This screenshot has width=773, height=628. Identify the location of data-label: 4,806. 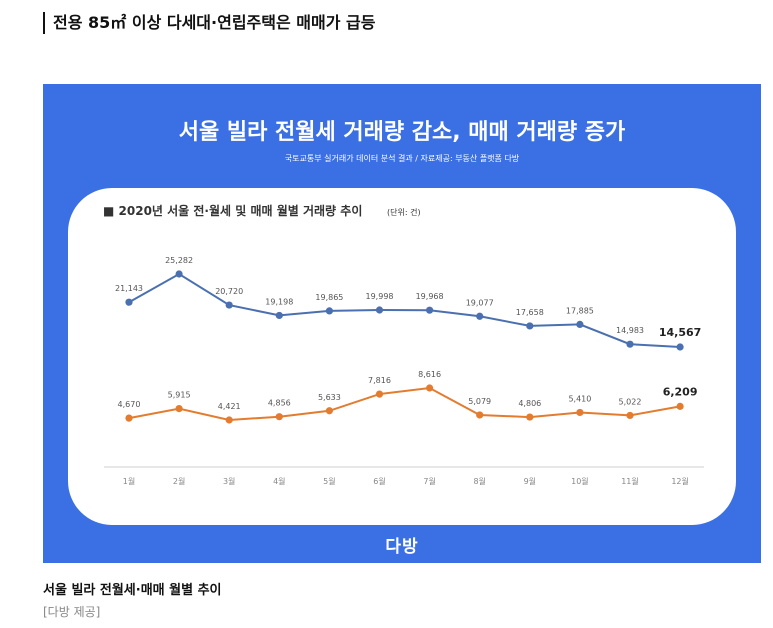
(529, 403).